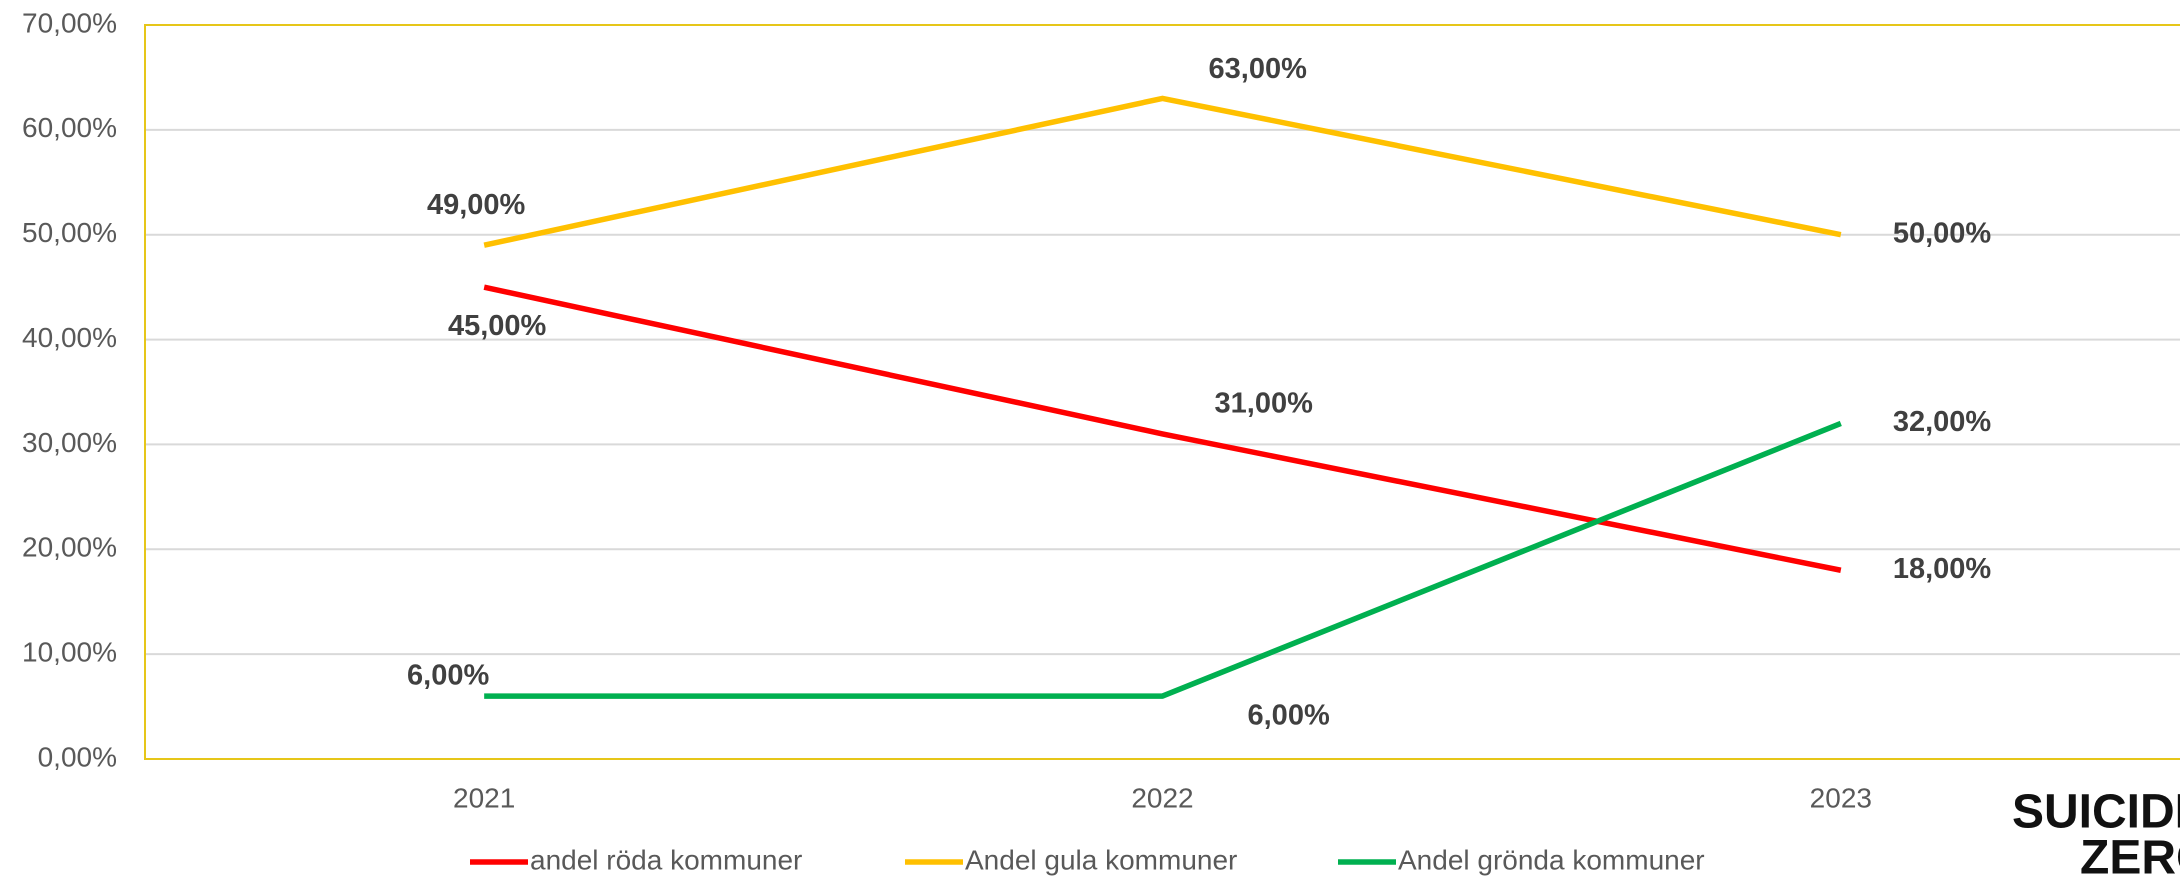 The width and height of the screenshot is (2180, 879). Describe the element at coordinates (1264, 404) in the screenshot. I see `data-label: 31,00%` at that location.